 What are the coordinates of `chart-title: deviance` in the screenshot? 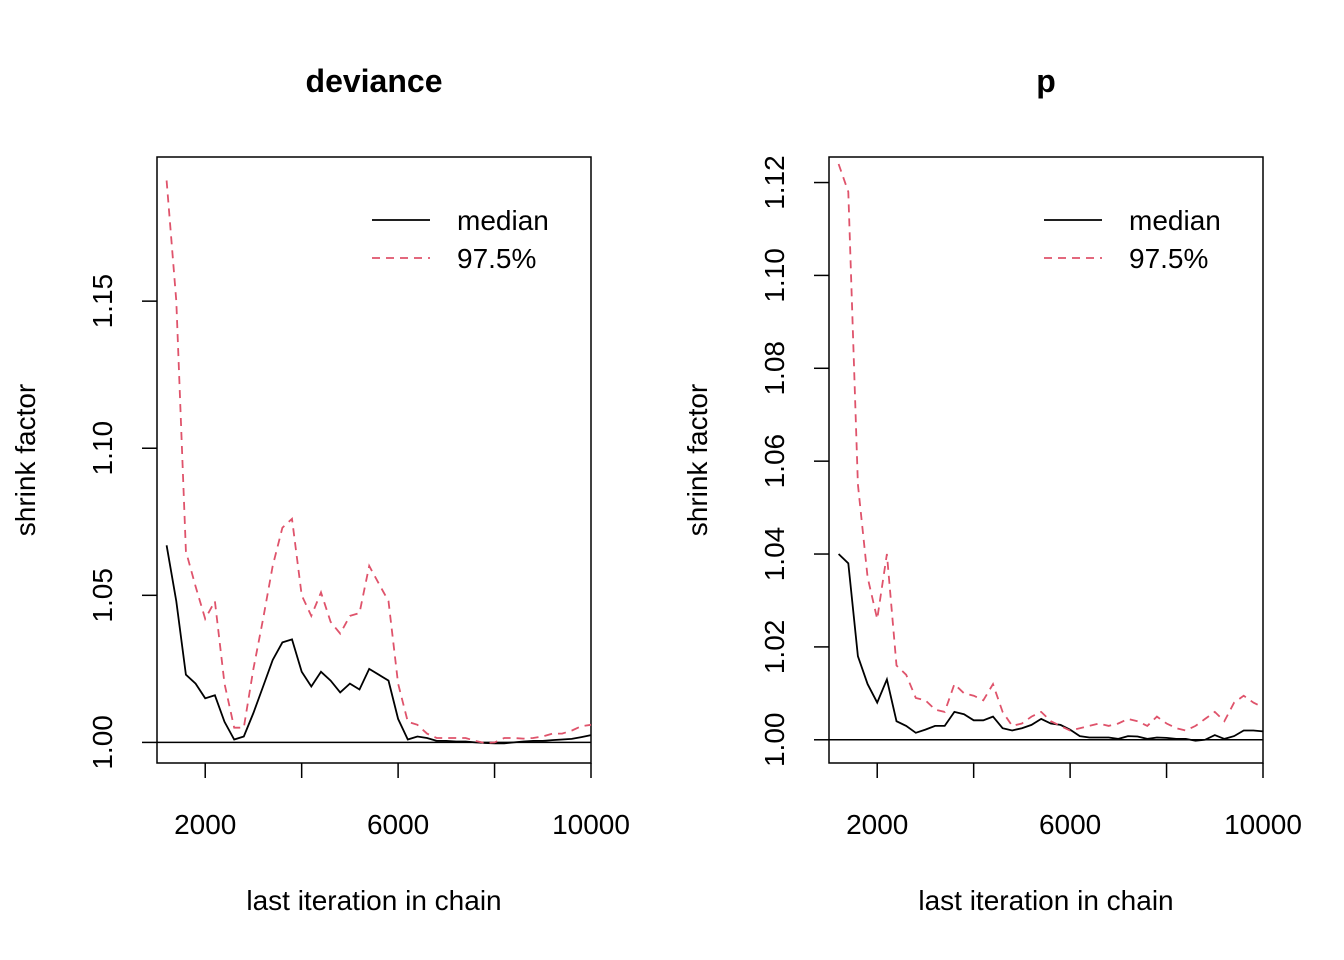 It's located at (374, 81).